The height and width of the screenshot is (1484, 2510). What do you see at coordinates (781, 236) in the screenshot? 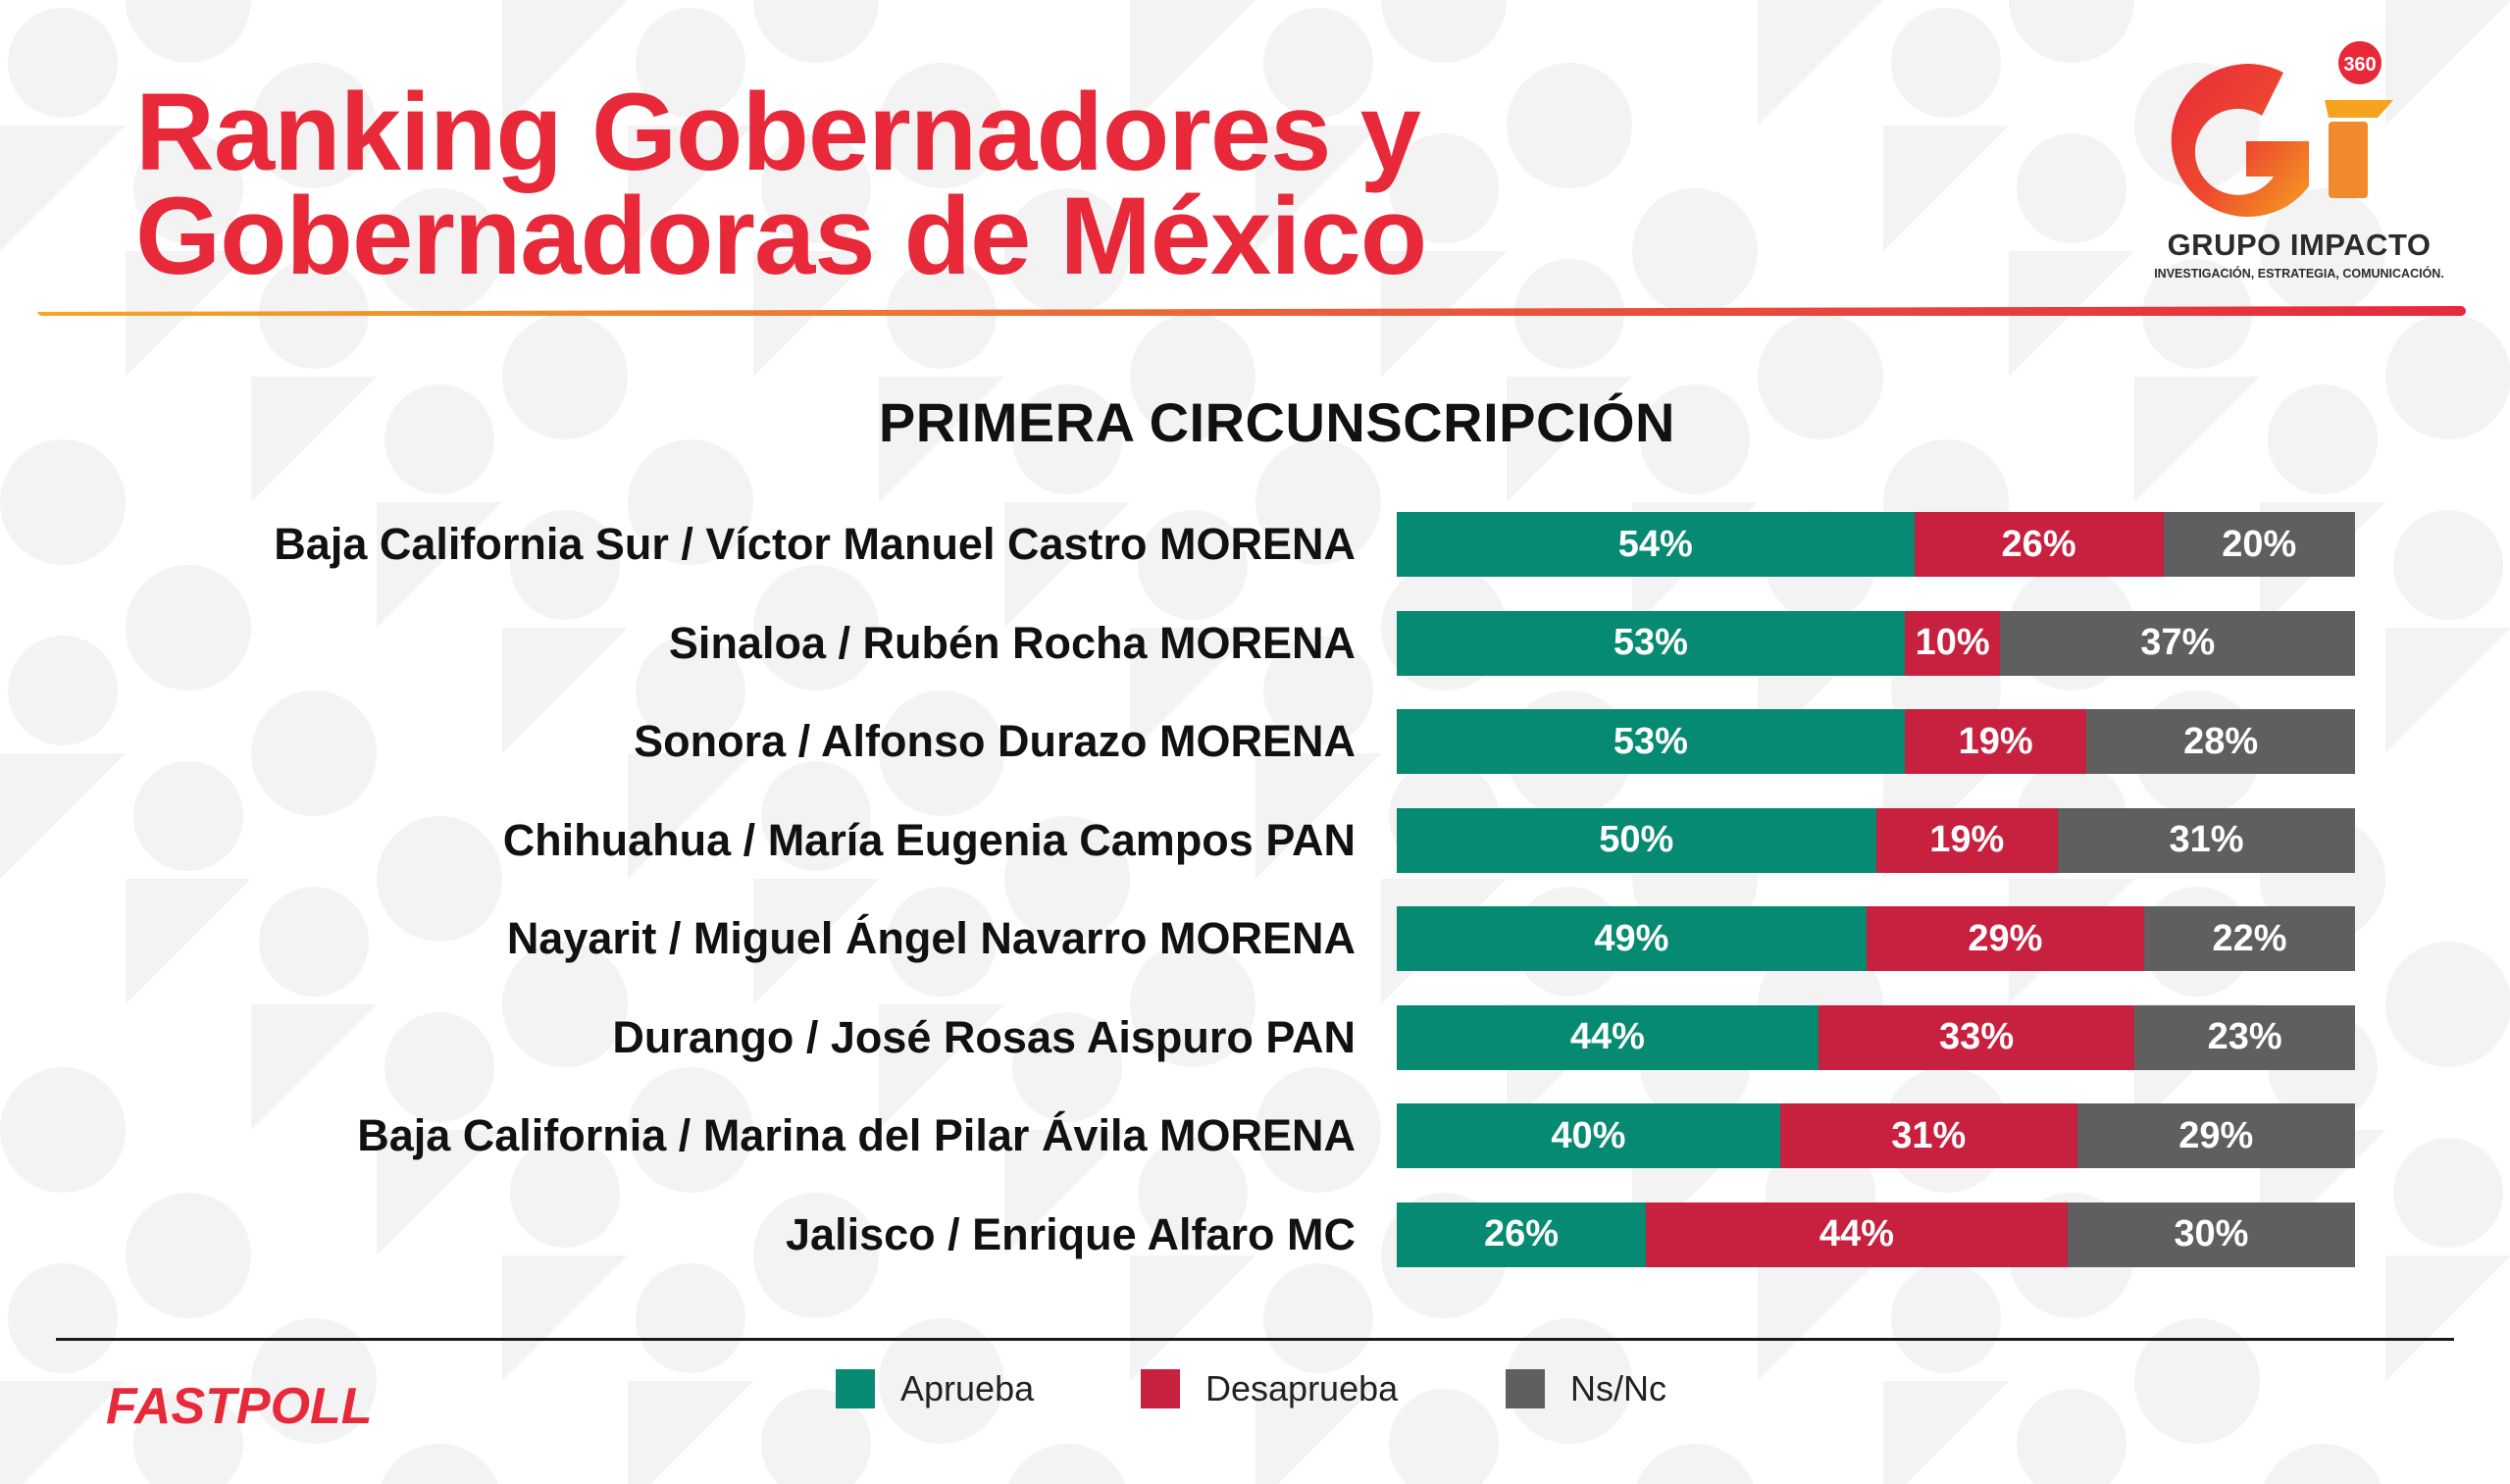
I see `page-title-line-2: Gobernadoras de México` at bounding box center [781, 236].